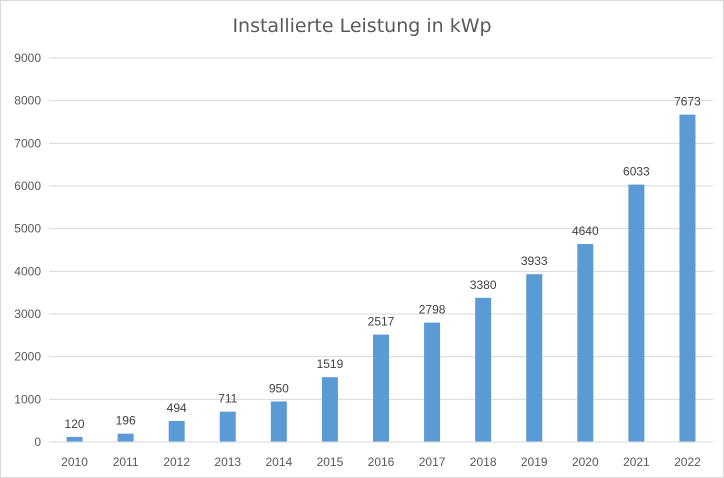 The height and width of the screenshot is (478, 724). I want to click on y-tick-label: 6000, so click(27, 186).